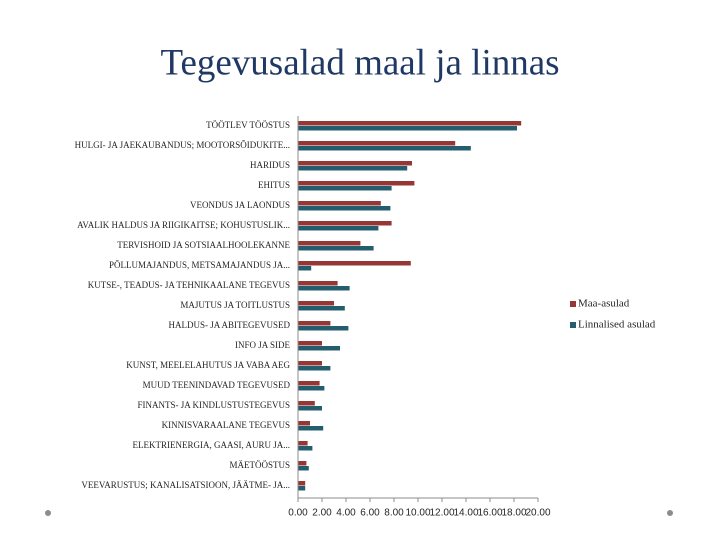  Describe the element at coordinates (370, 513) in the screenshot. I see `x-tick-label: 6.00` at that location.